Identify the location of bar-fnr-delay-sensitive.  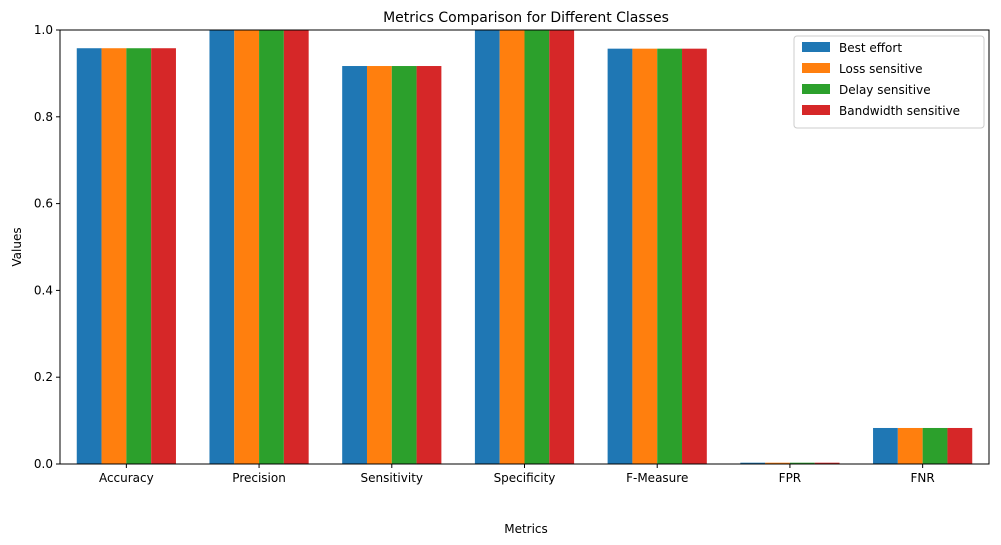
(935, 445).